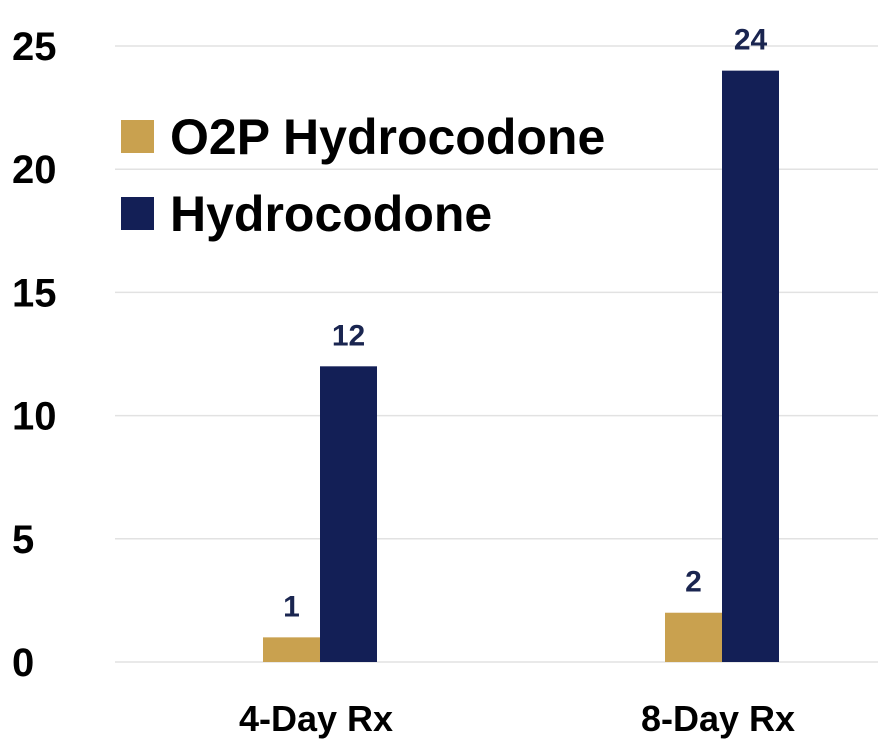 This screenshot has height=755, width=878. What do you see at coordinates (693, 582) in the screenshot?
I see `data-label-o2p-hydrocodone-8-day-rx: 2` at bounding box center [693, 582].